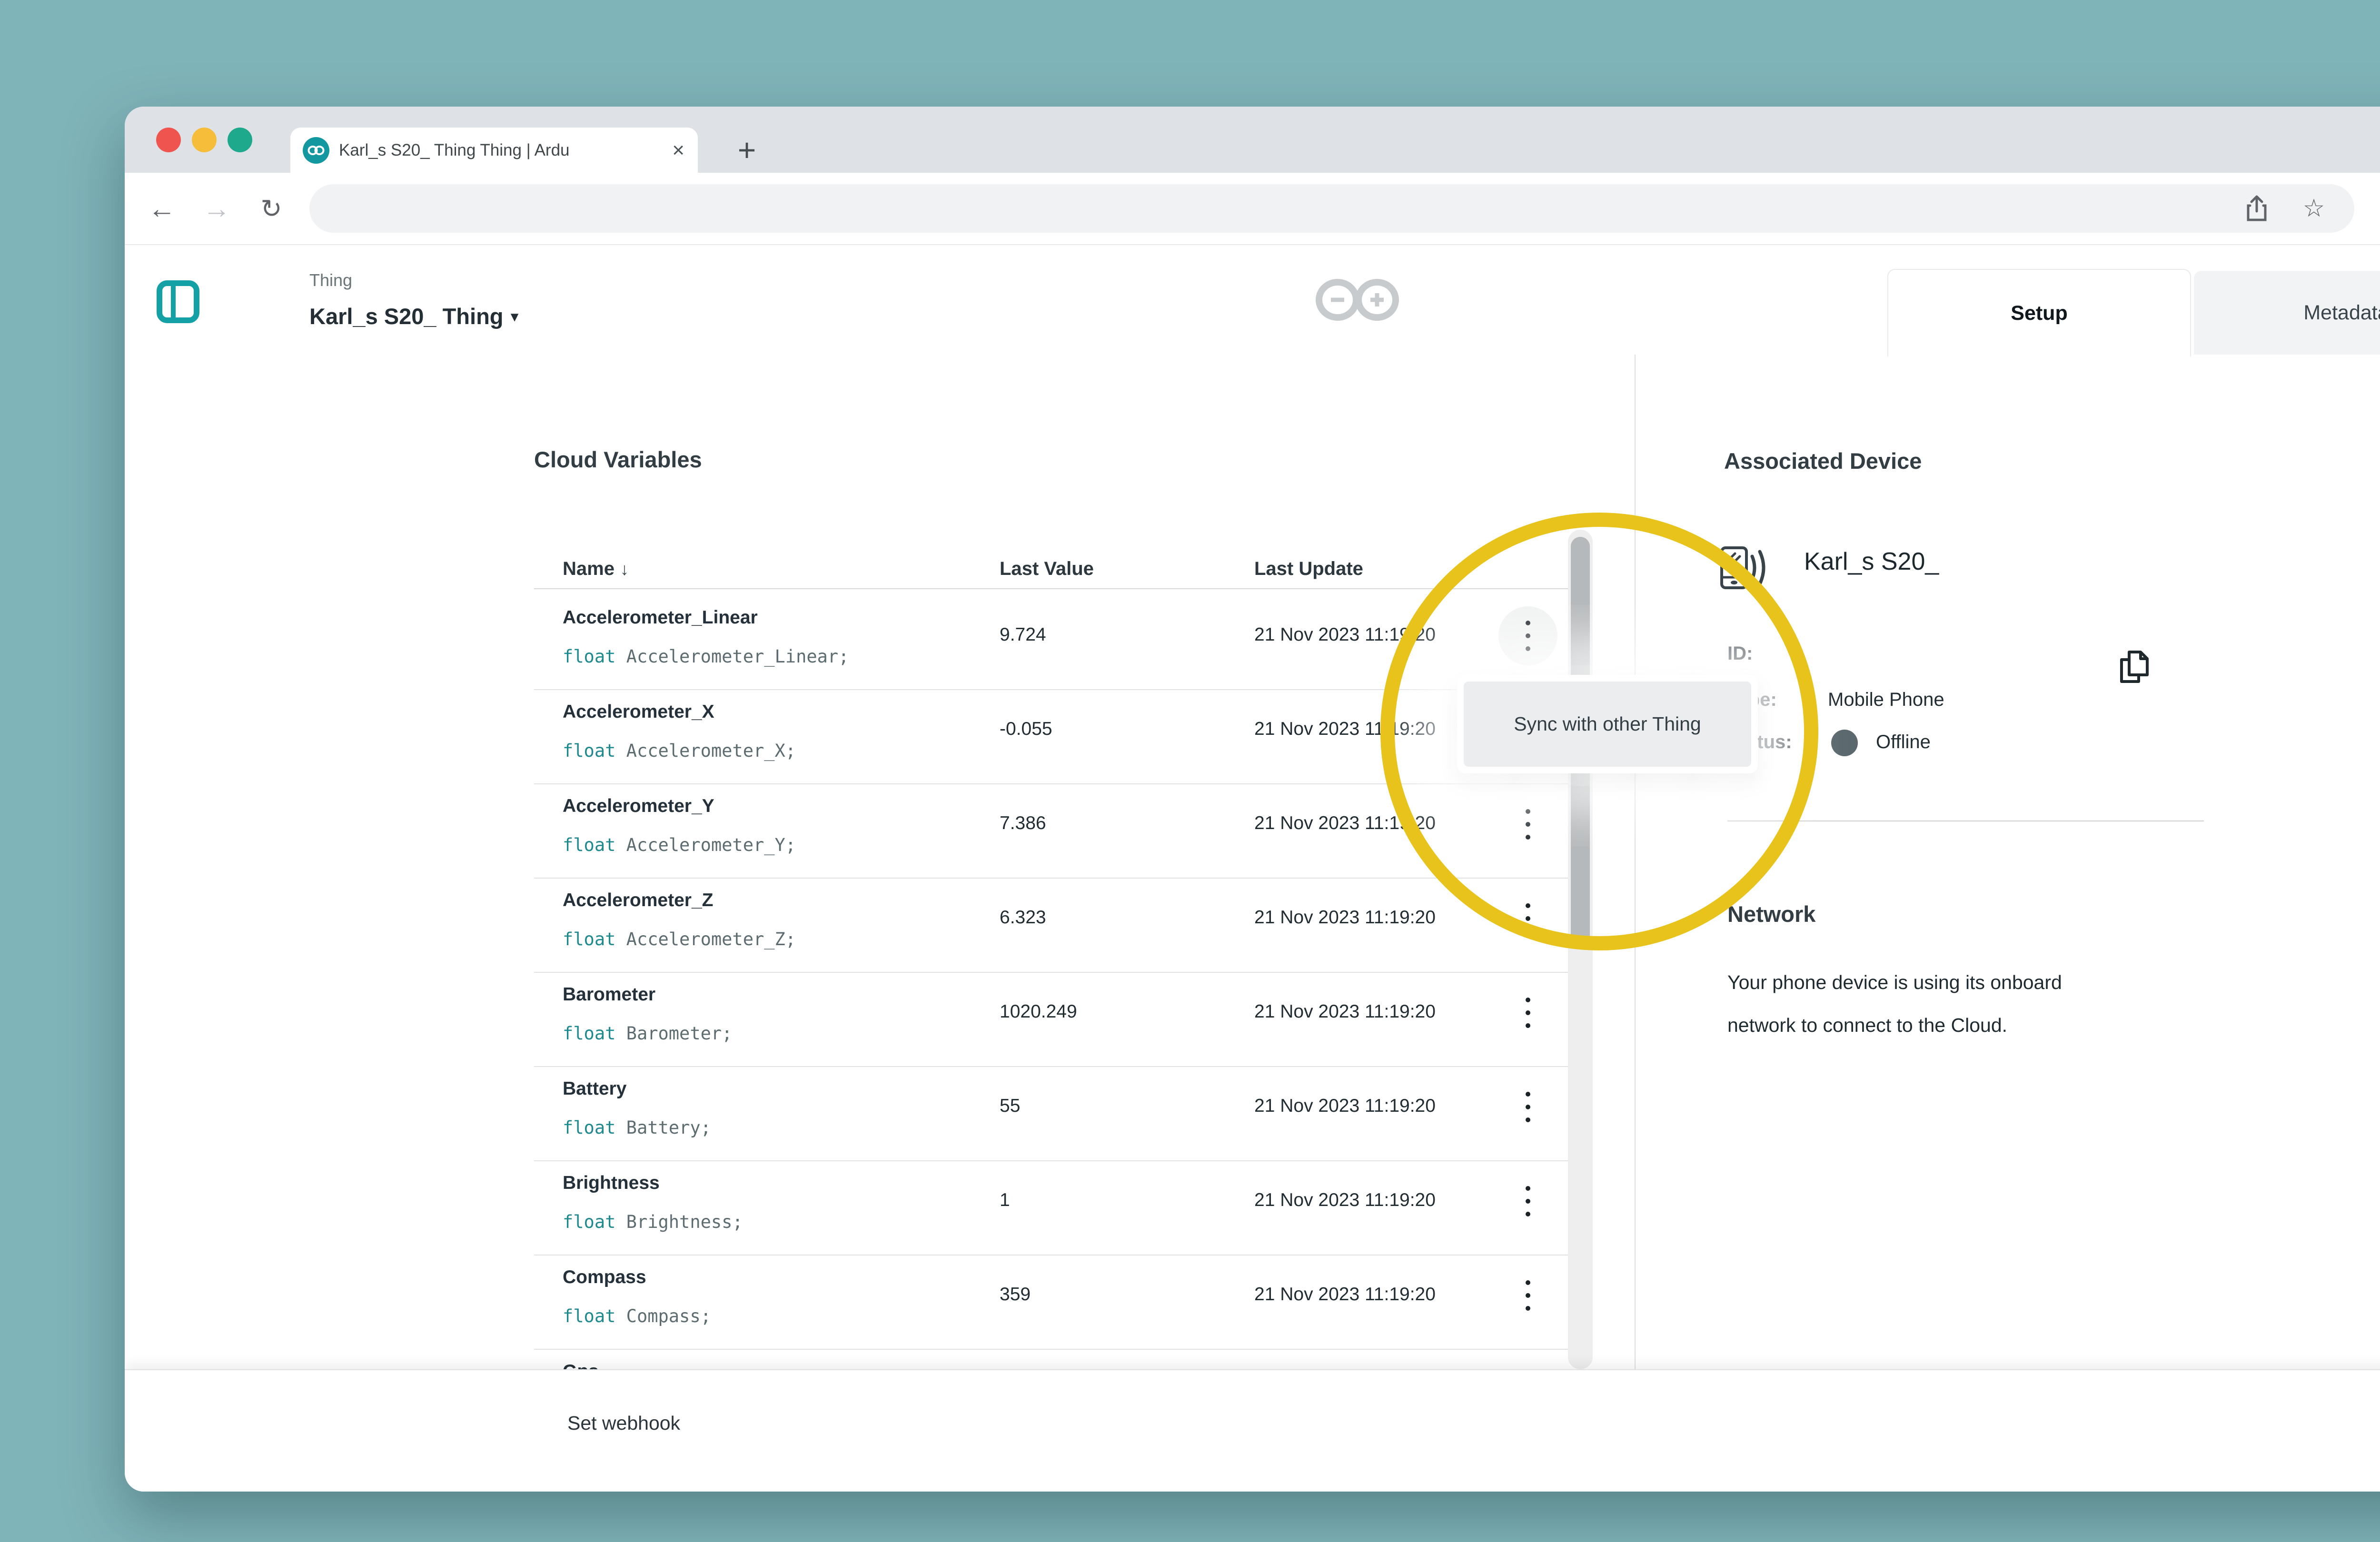  Describe the element at coordinates (2134, 668) in the screenshot. I see `copy-id-icon` at that location.